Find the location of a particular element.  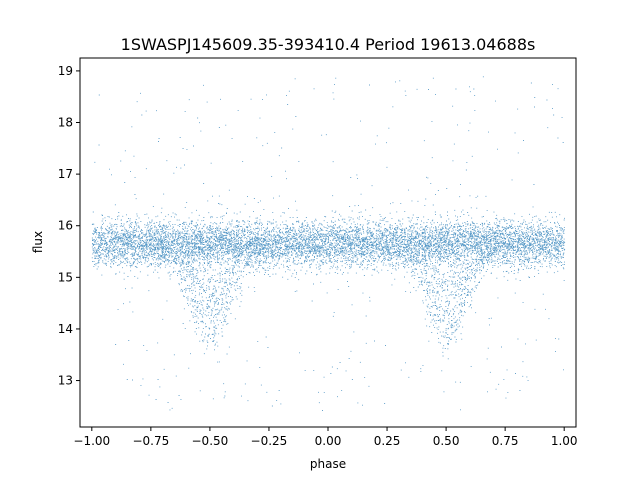

y-tick-label: 16 is located at coordinates (65, 226).